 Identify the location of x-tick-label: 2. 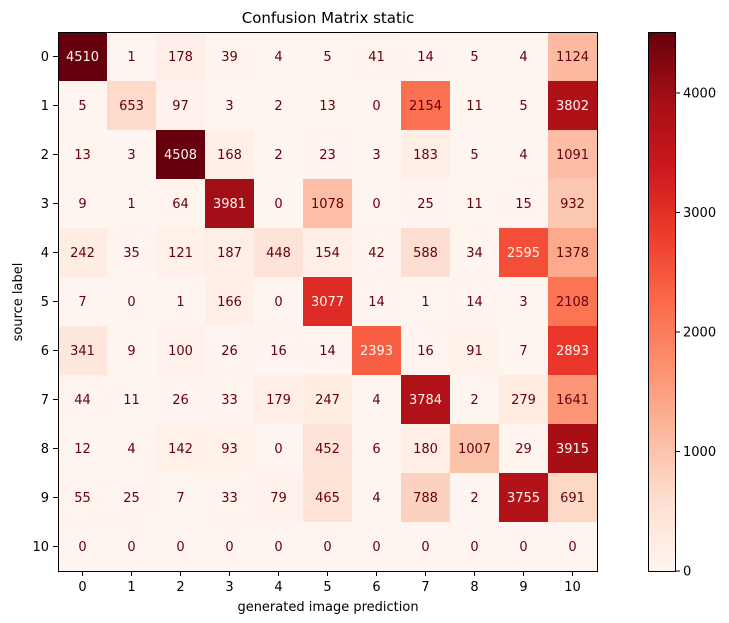
(180, 587).